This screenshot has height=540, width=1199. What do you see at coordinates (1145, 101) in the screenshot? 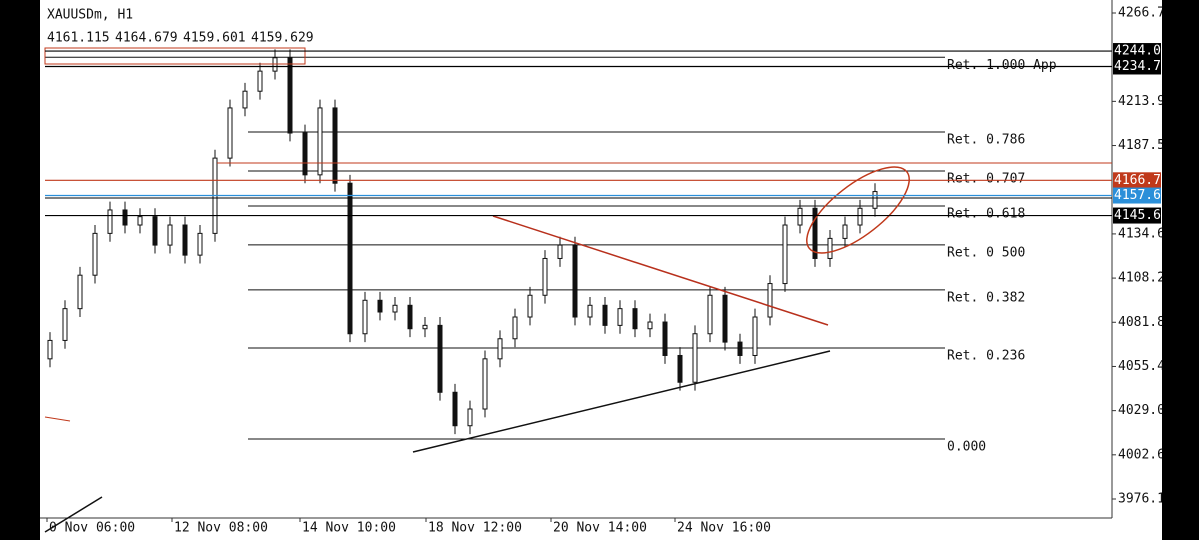
I see `y-tick-label: 4213.93` at bounding box center [1145, 101].